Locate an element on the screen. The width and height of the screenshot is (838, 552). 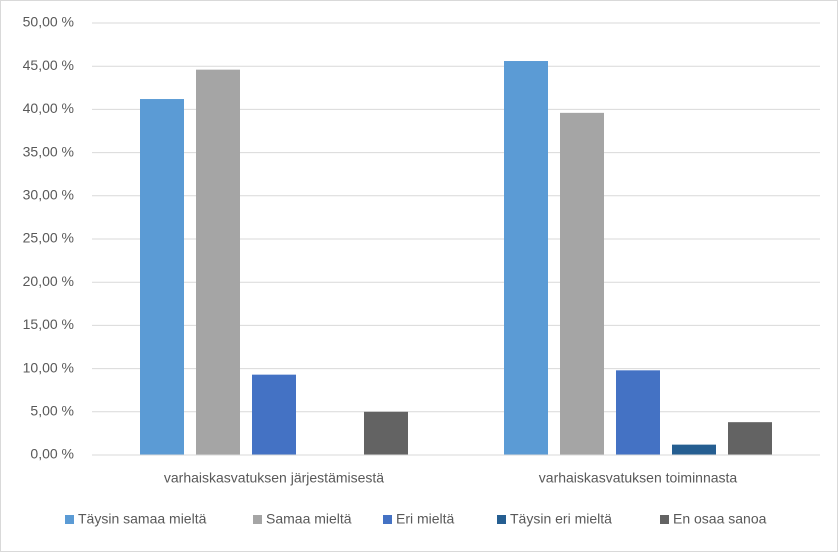
y-tick-label: 35,00 % is located at coordinates (48, 151).